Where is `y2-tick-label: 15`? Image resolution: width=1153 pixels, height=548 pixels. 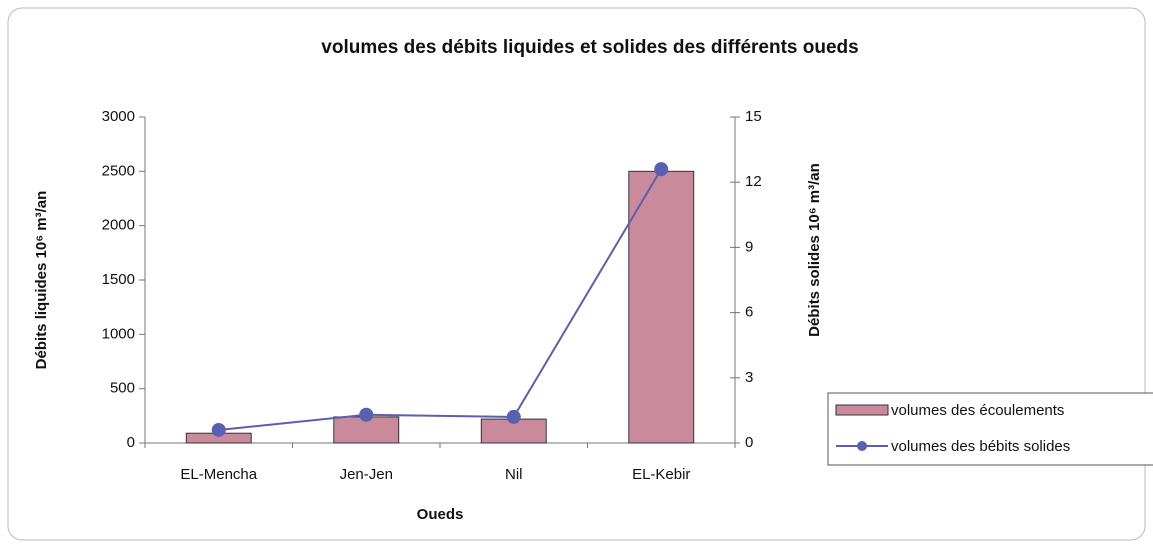
y2-tick-label: 15 is located at coordinates (753, 116).